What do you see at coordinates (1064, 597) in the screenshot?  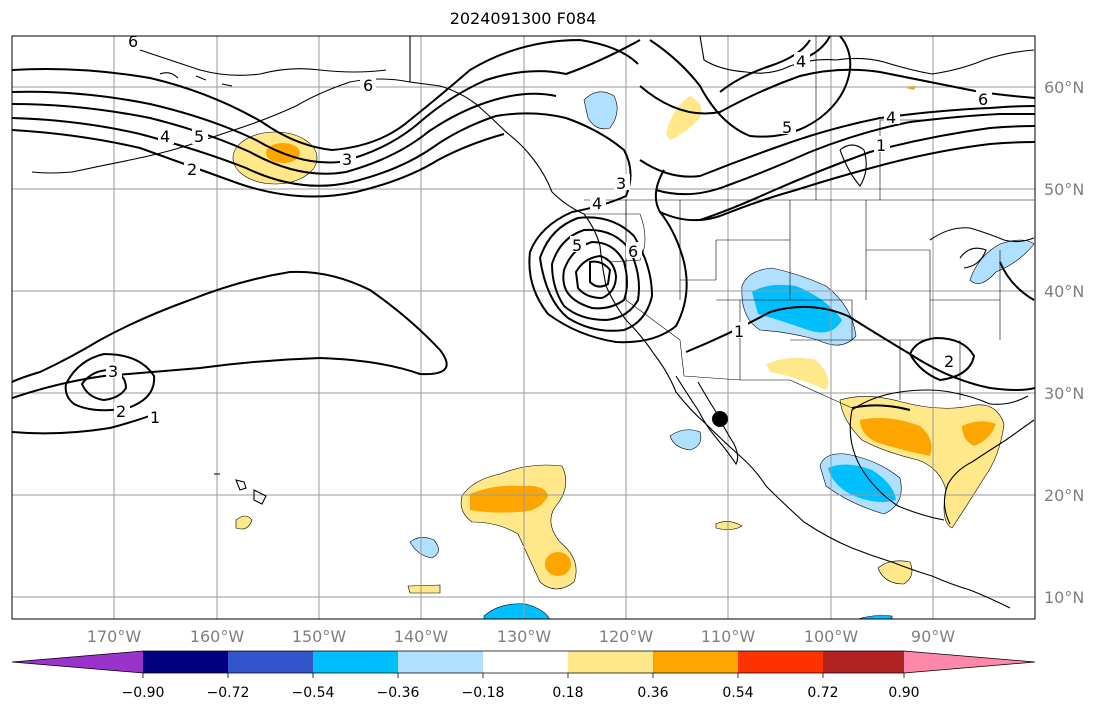 I see `lat-label: 10°N` at bounding box center [1064, 597].